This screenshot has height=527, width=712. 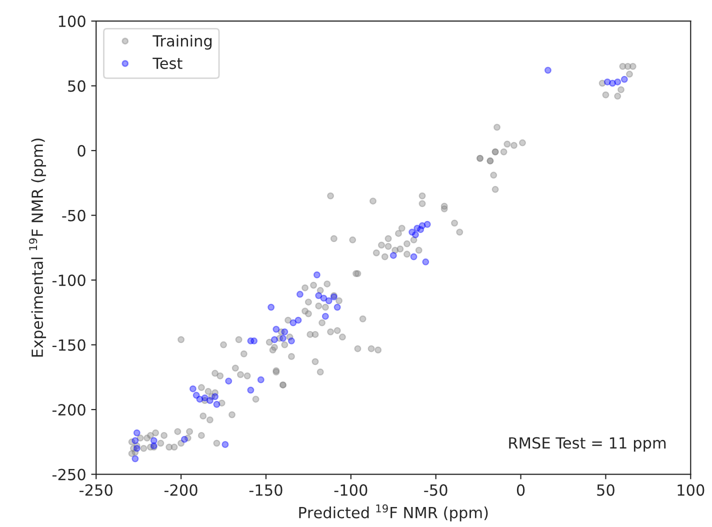 What do you see at coordinates (37, 247) in the screenshot?
I see `y-axis-title: Experimental $^{19}$F NMR (ppm)` at bounding box center [37, 247].